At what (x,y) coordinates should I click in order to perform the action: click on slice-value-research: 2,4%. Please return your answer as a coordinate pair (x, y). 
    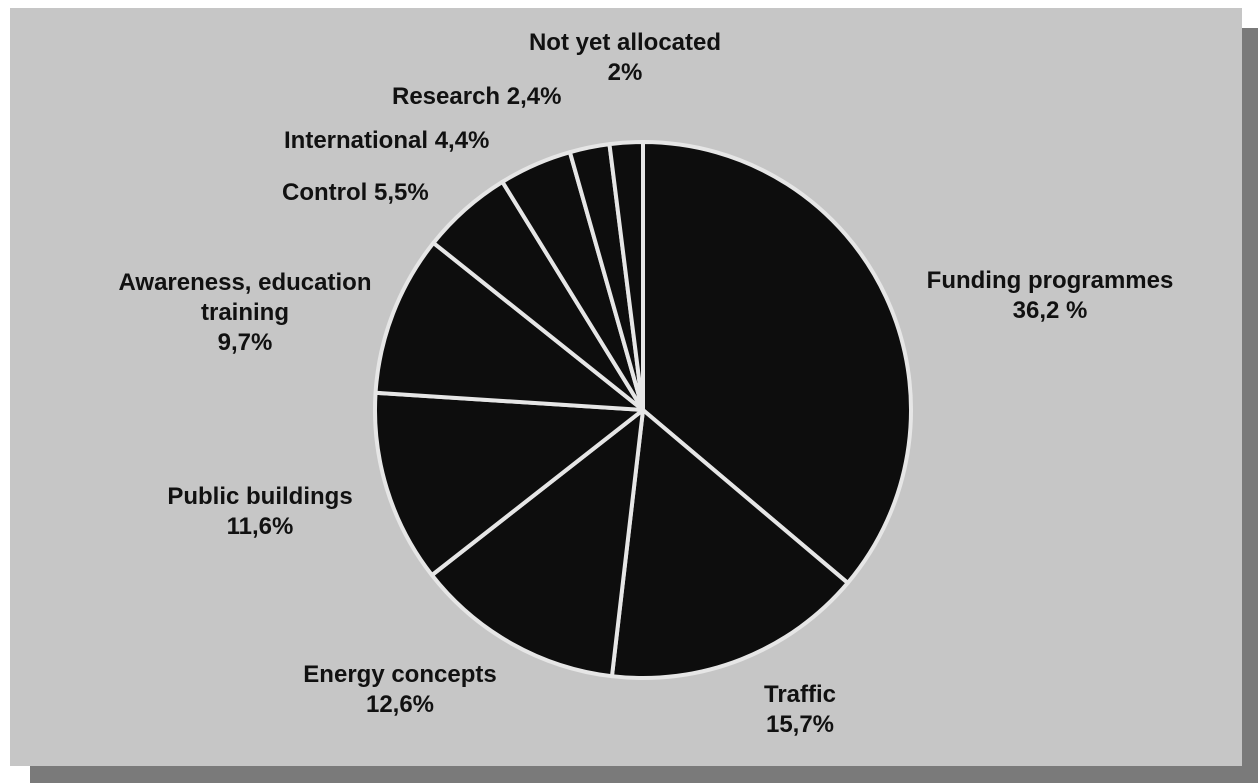
    Looking at the image, I should click on (534, 96).